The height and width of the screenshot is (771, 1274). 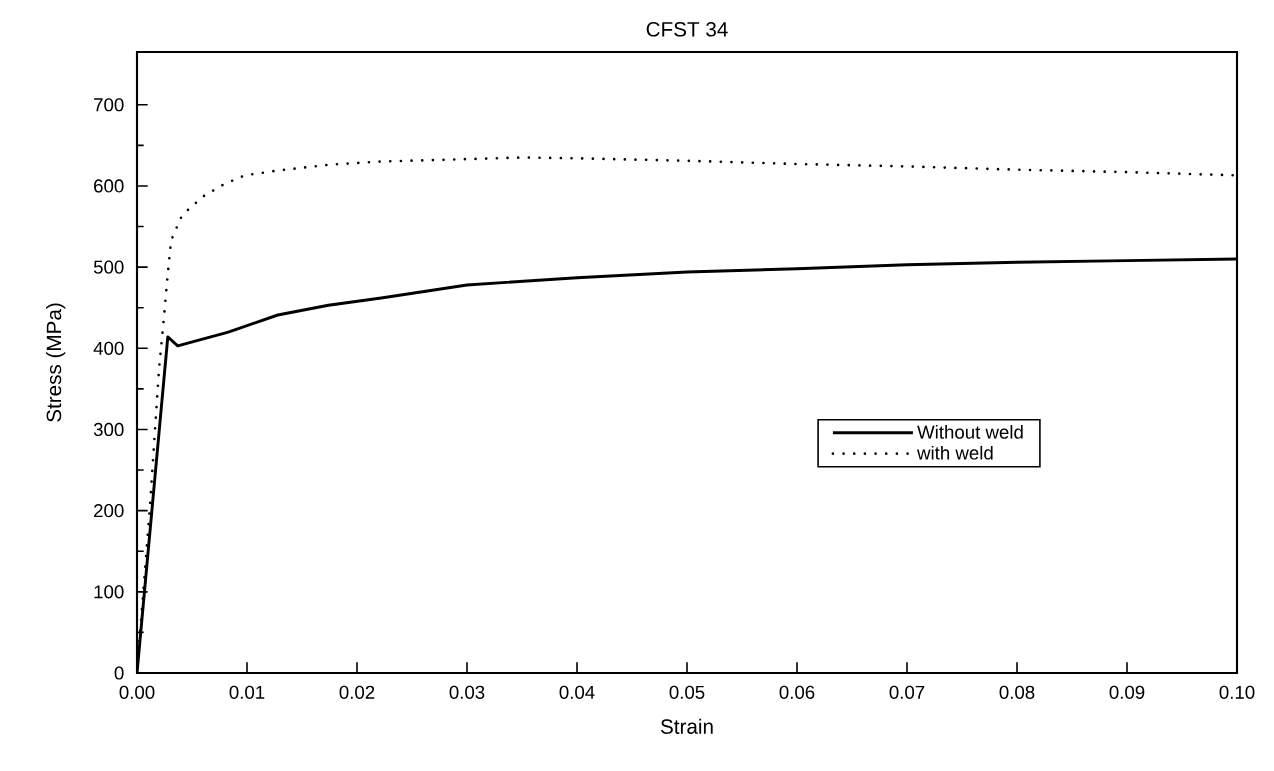 What do you see at coordinates (686, 726) in the screenshot?
I see `x-axis-title: Strain` at bounding box center [686, 726].